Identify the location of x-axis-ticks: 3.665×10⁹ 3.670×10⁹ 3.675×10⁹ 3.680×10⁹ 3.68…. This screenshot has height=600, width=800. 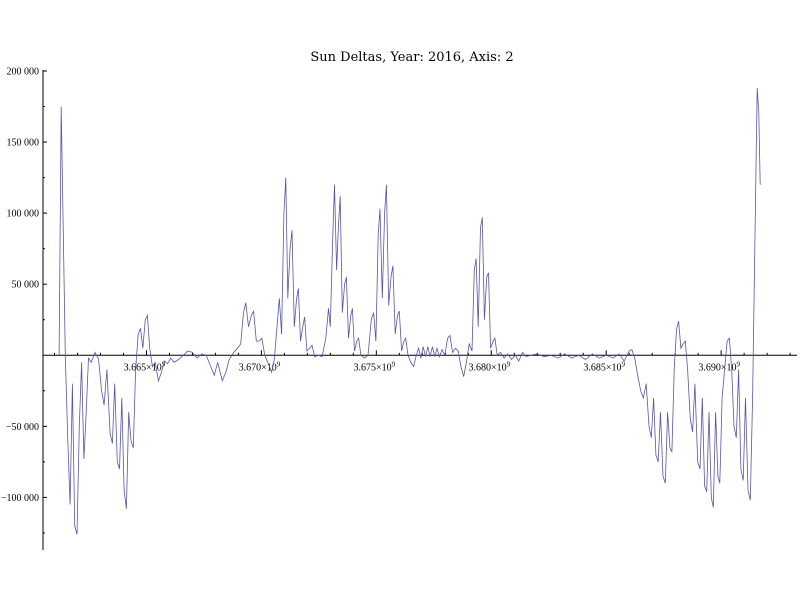
(422, 361).